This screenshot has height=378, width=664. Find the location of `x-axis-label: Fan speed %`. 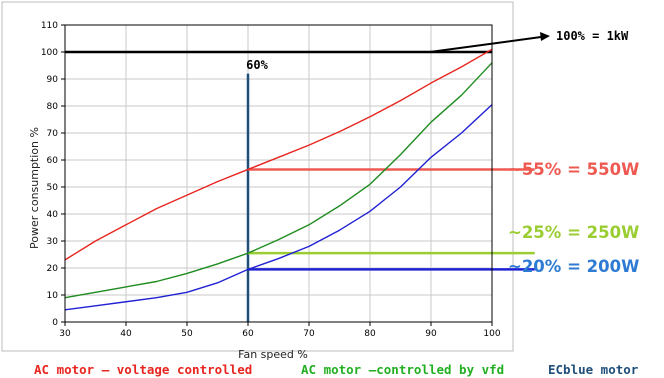

x-axis-label: Fan speed % is located at coordinates (273, 354).